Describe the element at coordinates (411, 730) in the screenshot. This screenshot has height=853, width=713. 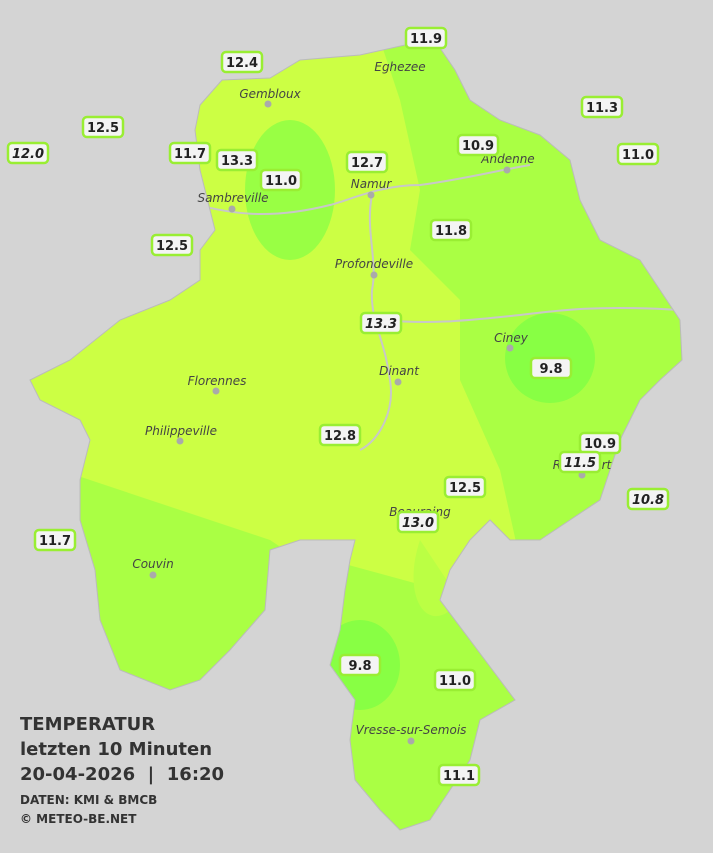
I see `city-label: Vresse-sur-Semois` at that location.